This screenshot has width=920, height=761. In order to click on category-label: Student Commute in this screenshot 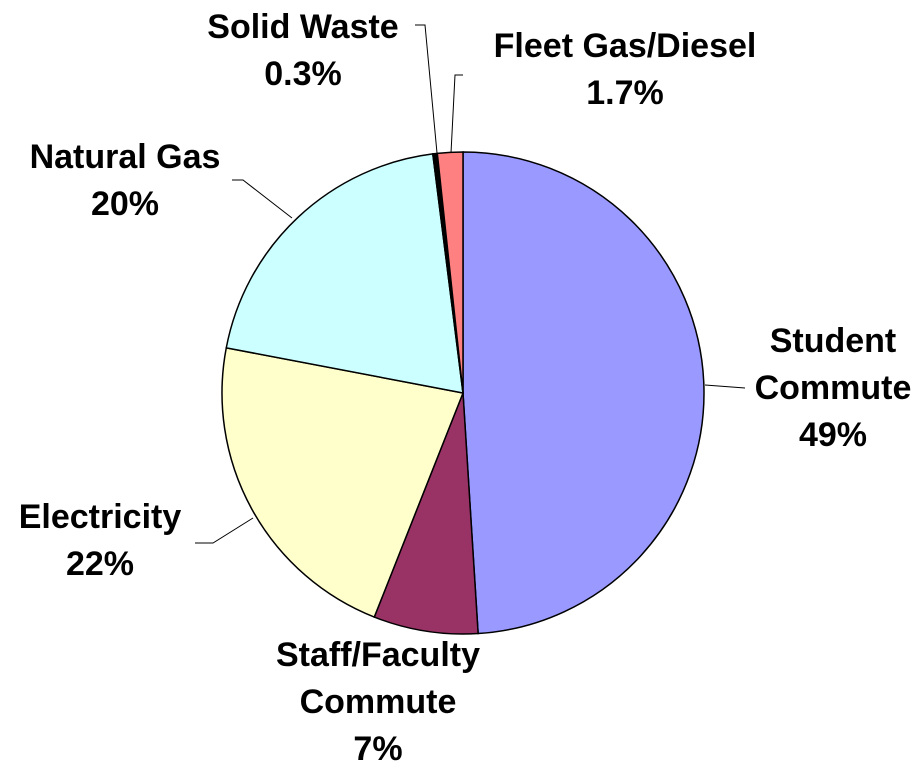, I will do `click(833, 364)`.